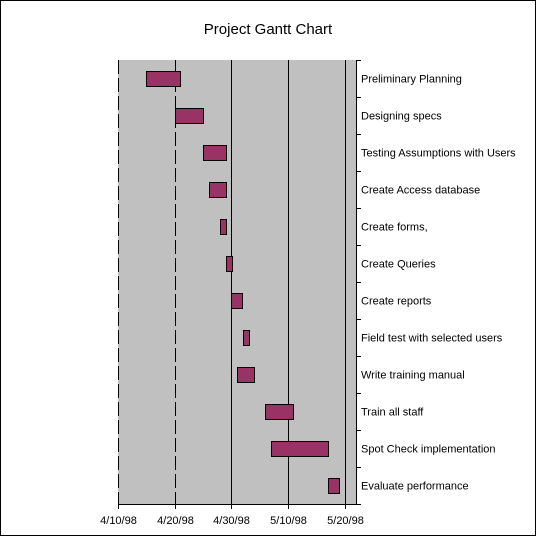  I want to click on date-tick-label-0: 4/10/98, so click(118, 521).